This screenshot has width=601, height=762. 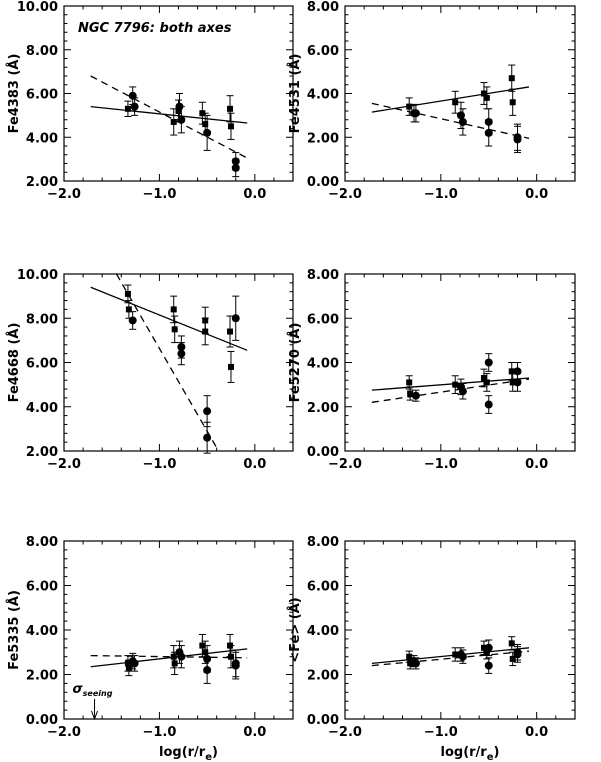 What do you see at coordinates (295, 94) in the screenshot?
I see `y-axis-label: Fe4531 (Å)` at bounding box center [295, 94].